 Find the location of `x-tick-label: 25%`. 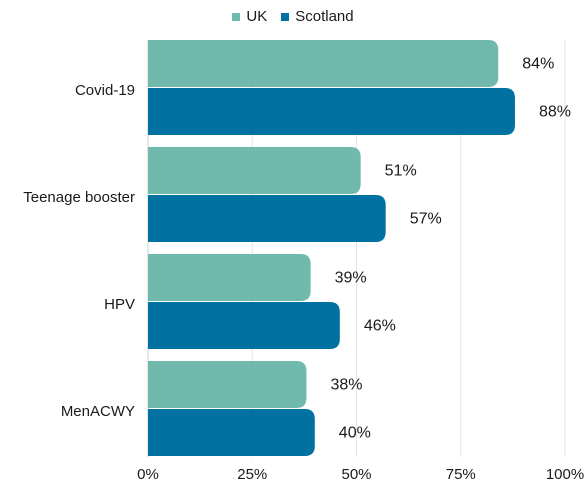

x-tick-label: 25% is located at coordinates (252, 473).